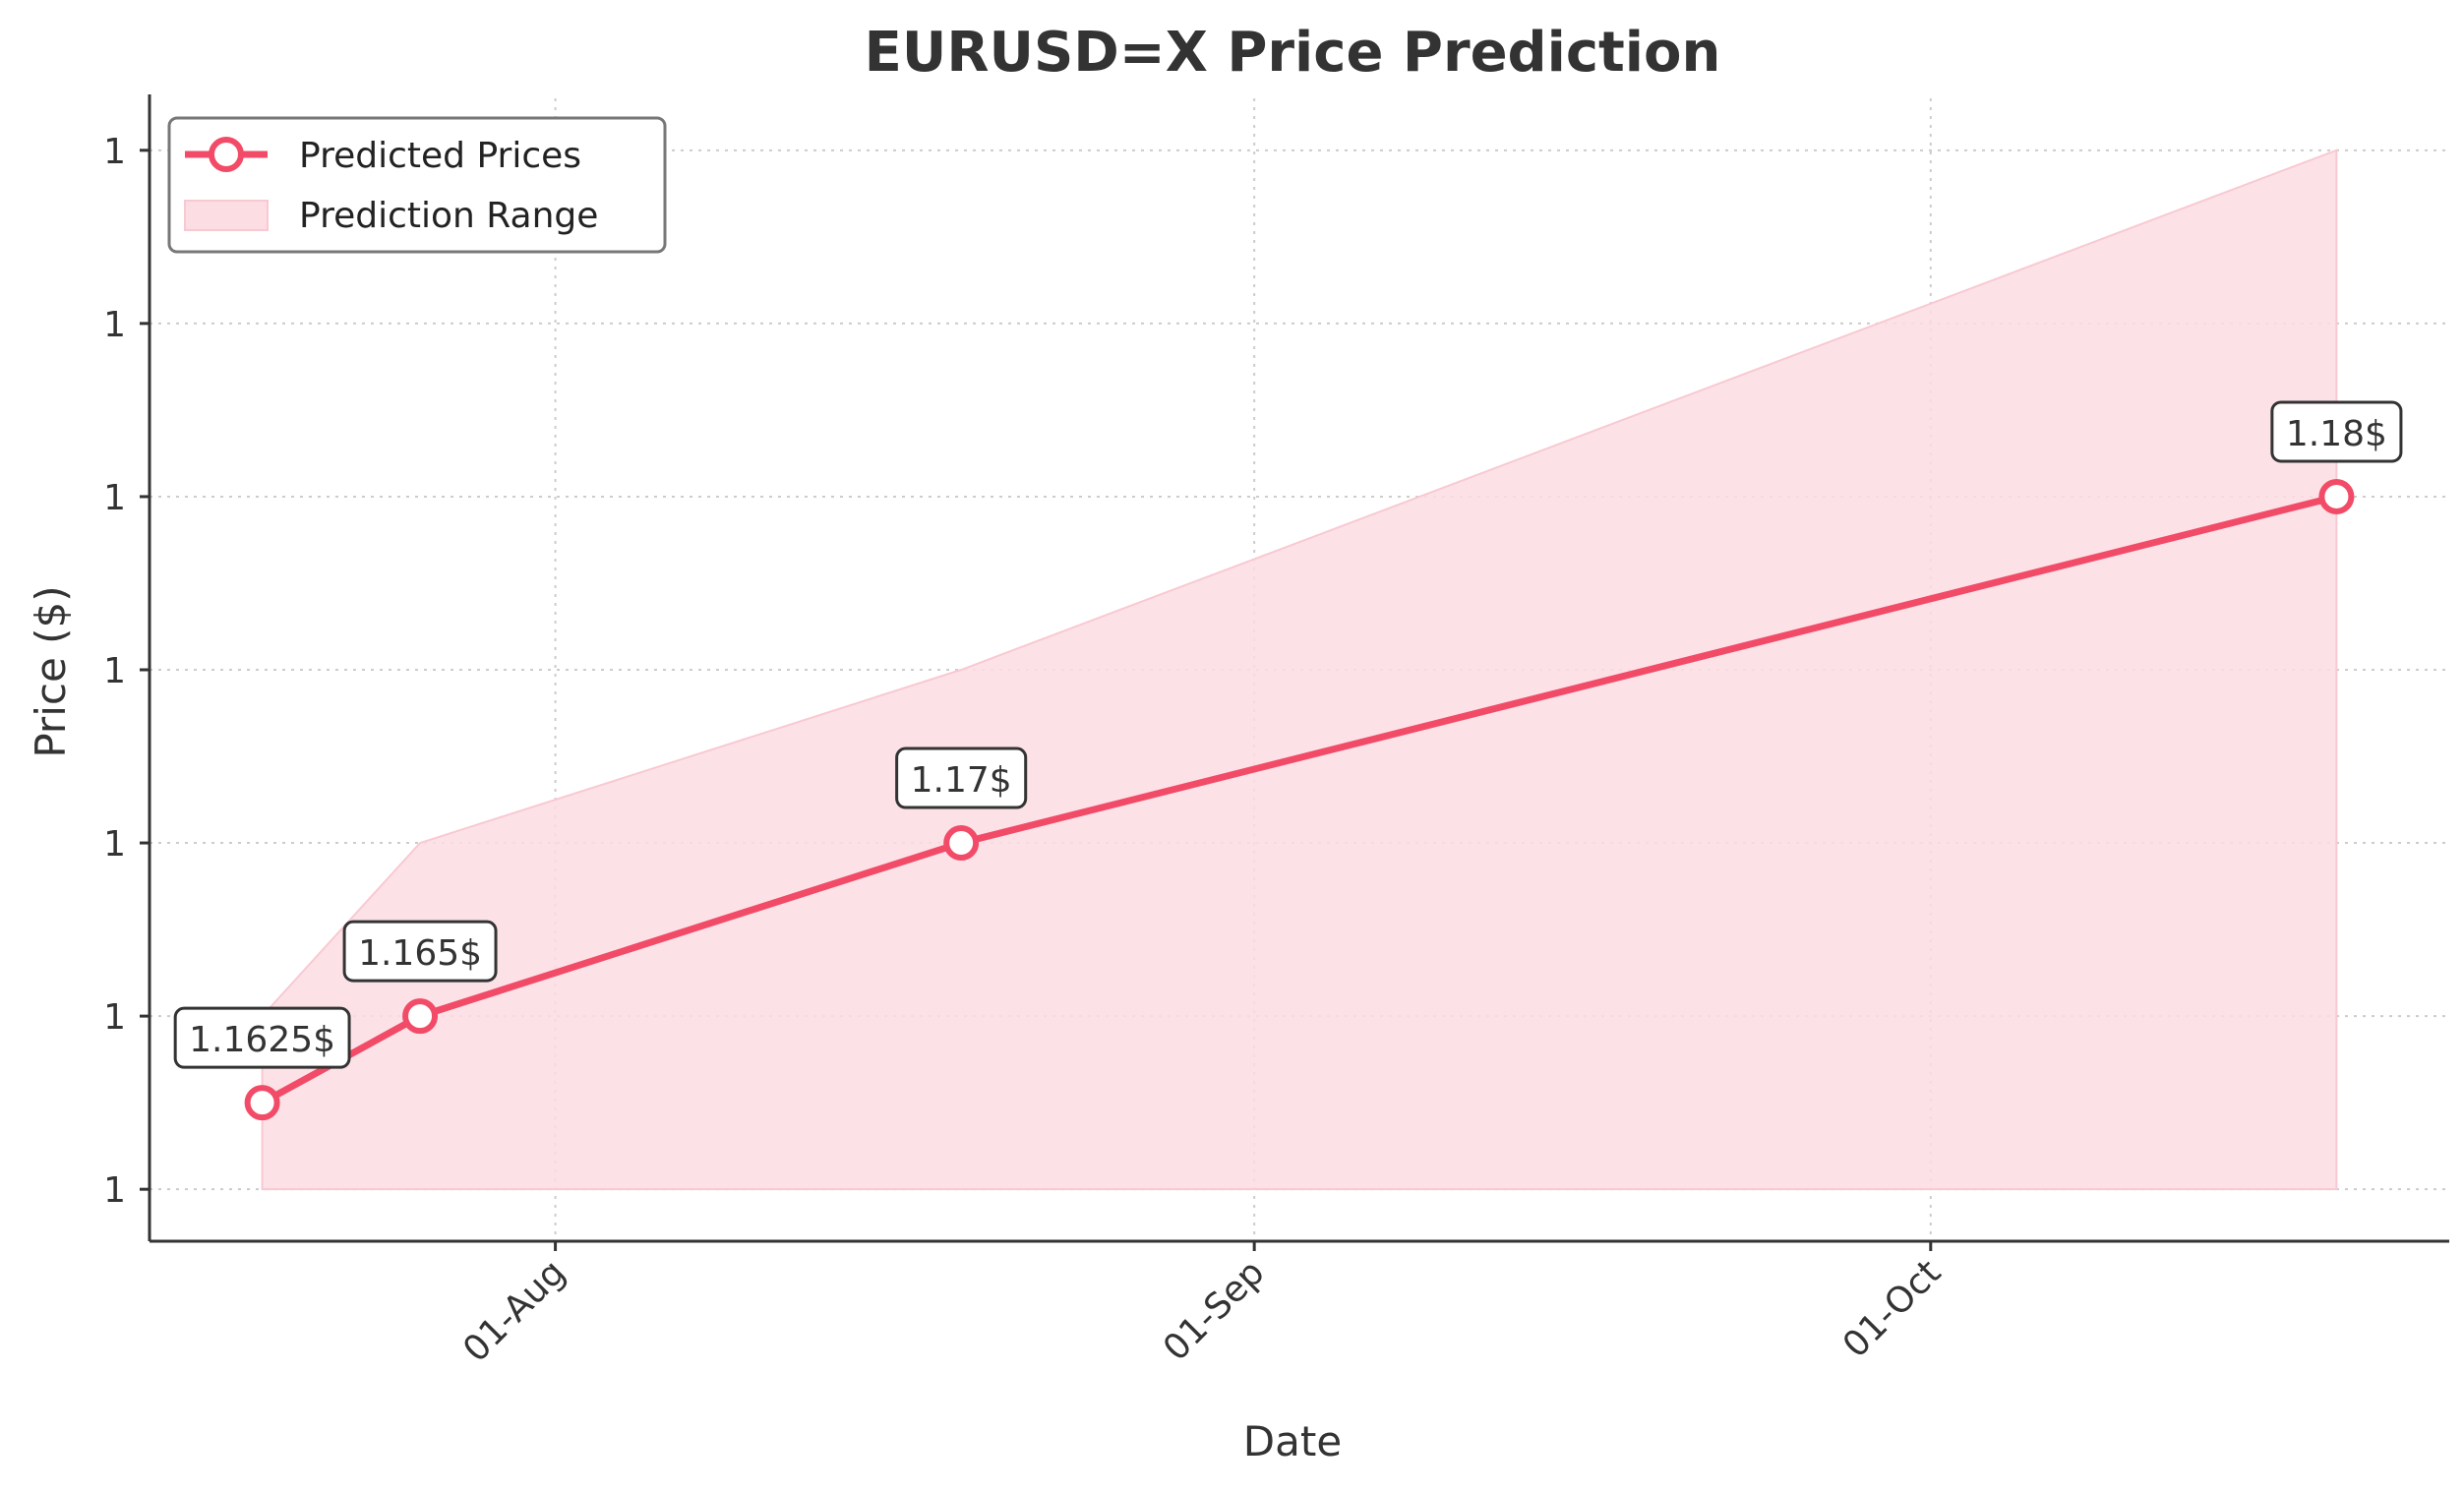  I want to click on legend-line-swatch, so click(227, 154).